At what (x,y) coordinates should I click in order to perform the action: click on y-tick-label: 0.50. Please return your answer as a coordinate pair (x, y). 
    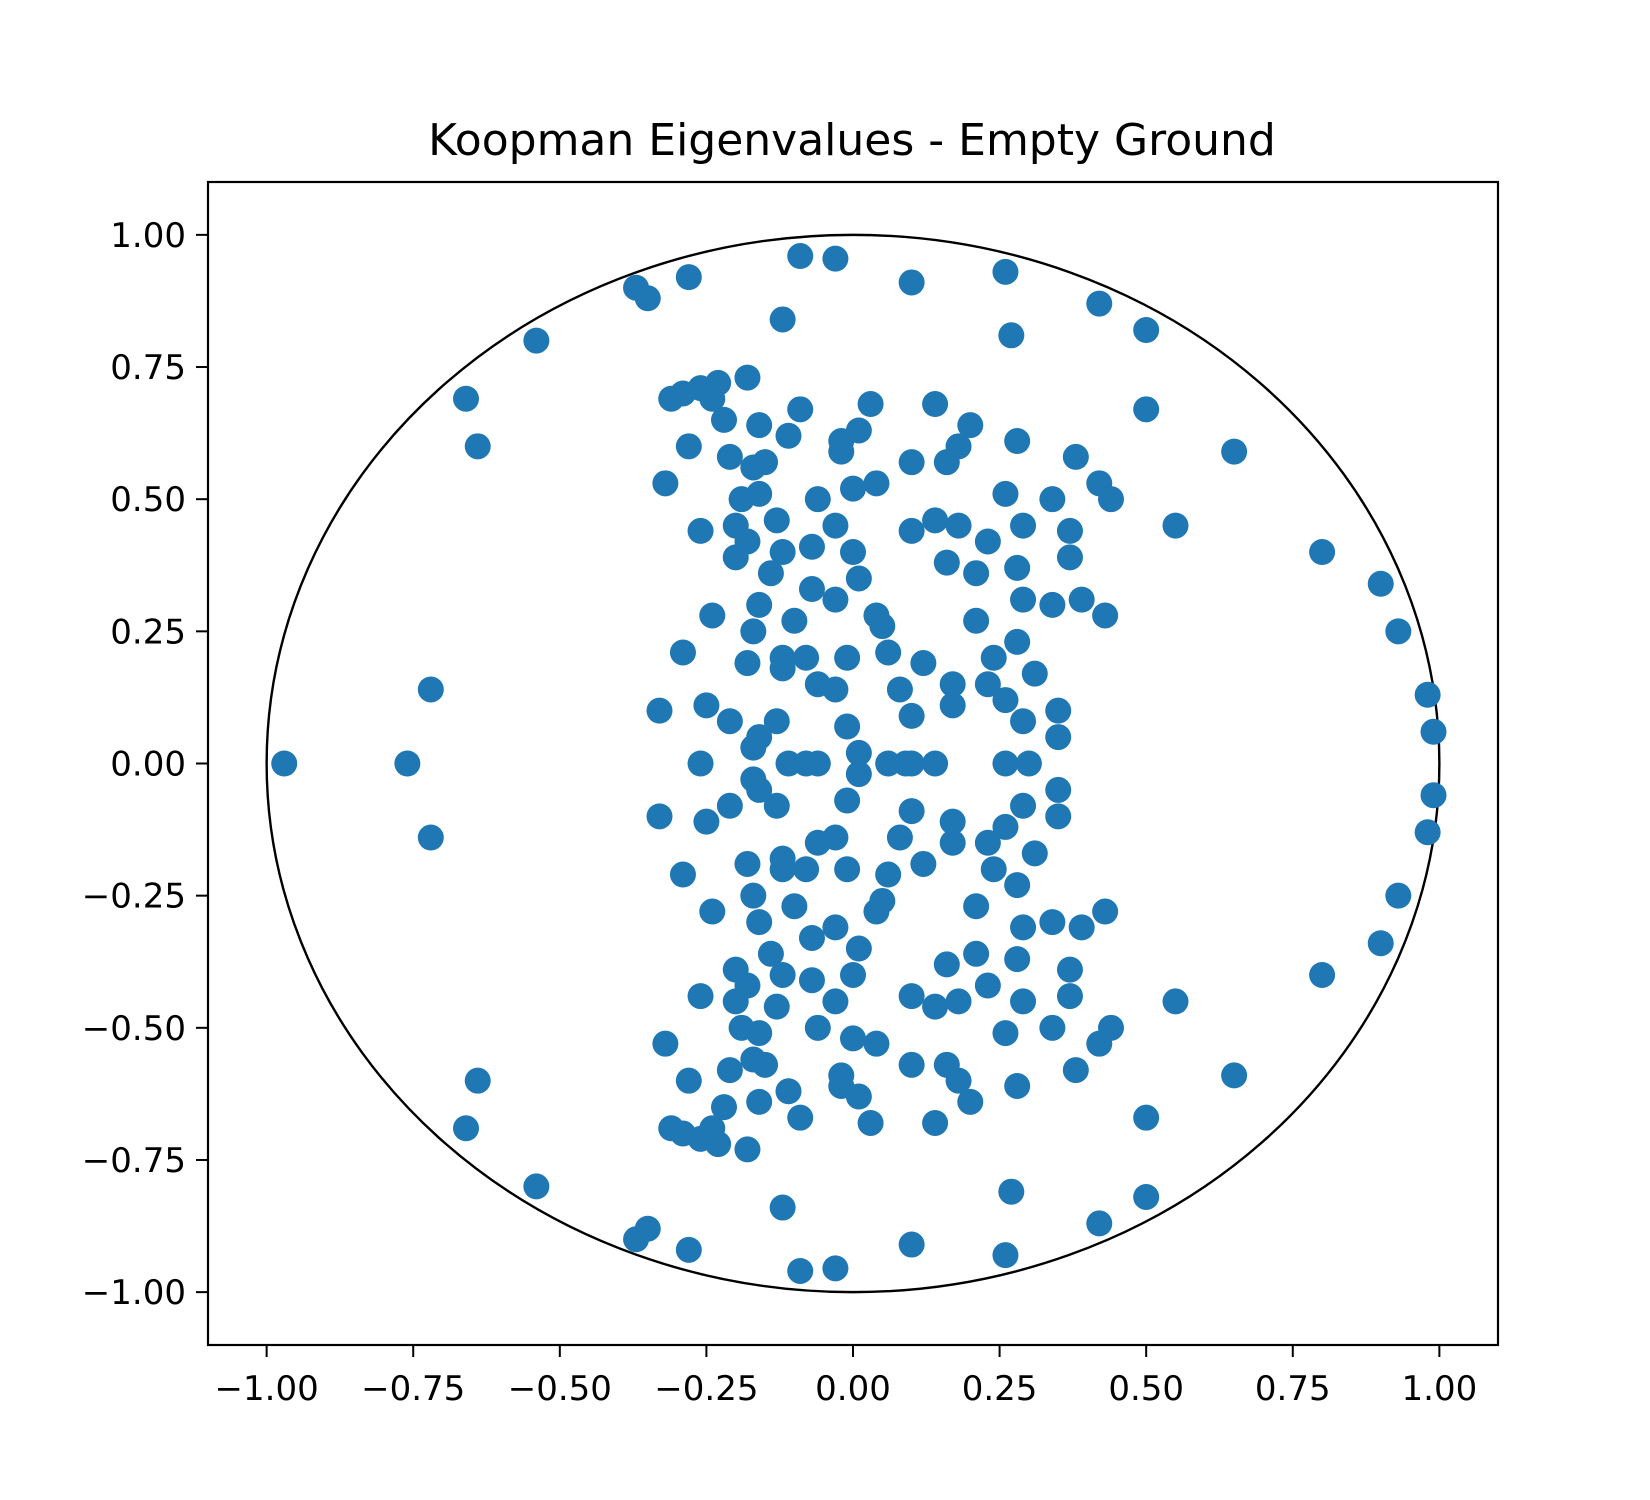
    Looking at the image, I should click on (148, 500).